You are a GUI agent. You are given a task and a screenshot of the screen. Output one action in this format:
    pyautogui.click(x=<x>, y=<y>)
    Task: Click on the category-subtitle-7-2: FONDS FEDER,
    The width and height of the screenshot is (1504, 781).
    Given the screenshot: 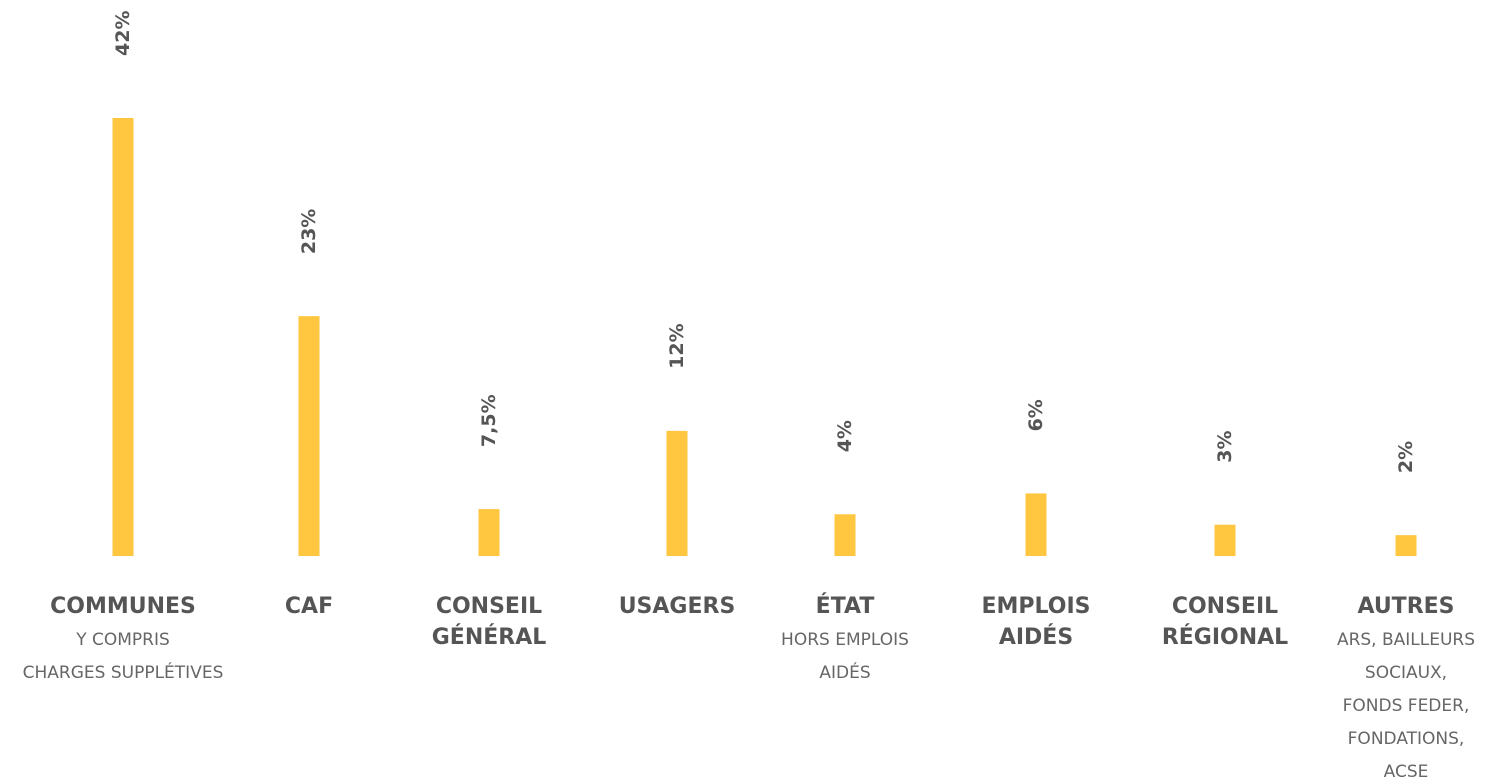 What is the action you would take?
    pyautogui.click(x=1406, y=706)
    